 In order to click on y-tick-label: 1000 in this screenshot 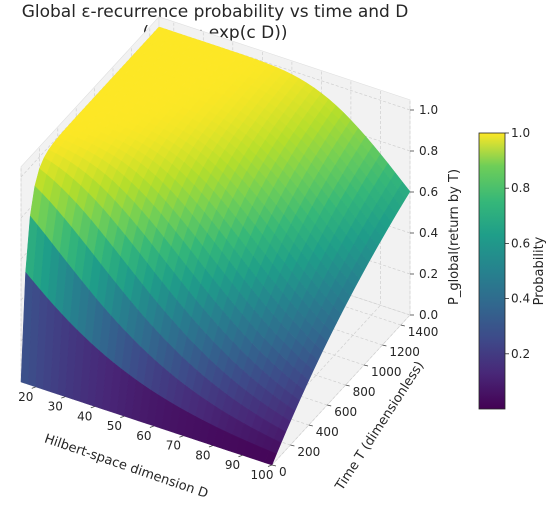, I will do `click(386, 372)`.